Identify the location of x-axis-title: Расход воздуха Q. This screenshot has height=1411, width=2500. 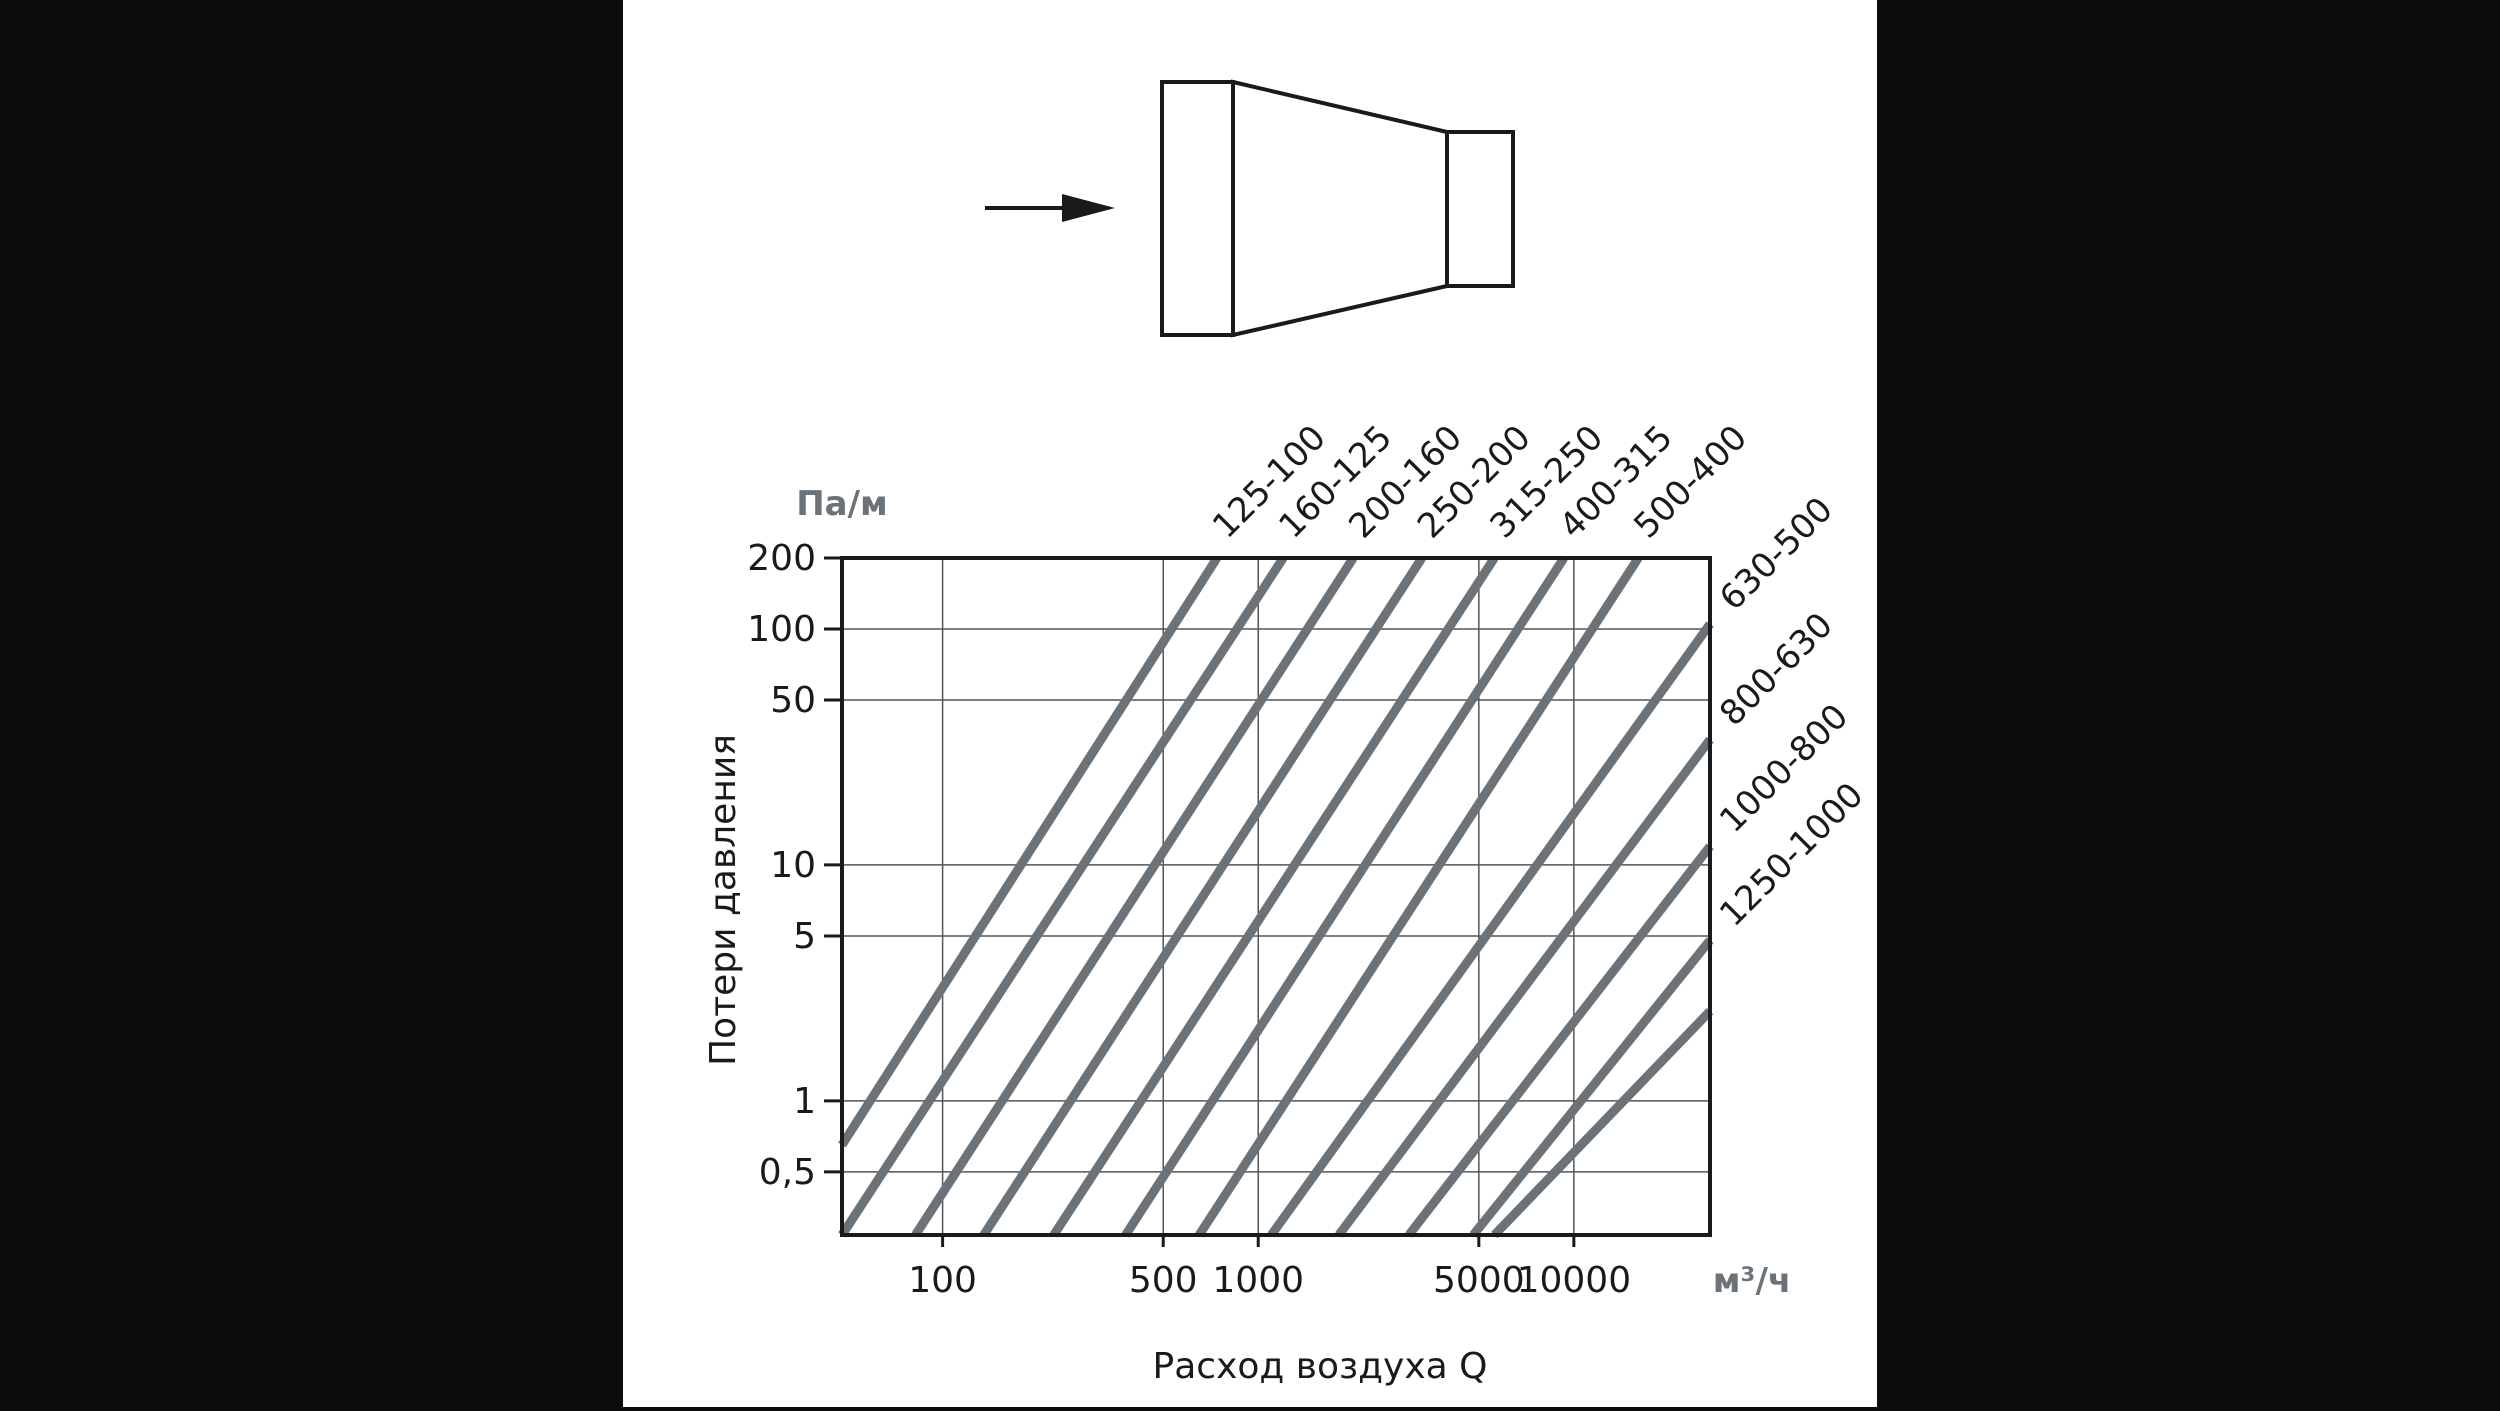
(1320, 1366).